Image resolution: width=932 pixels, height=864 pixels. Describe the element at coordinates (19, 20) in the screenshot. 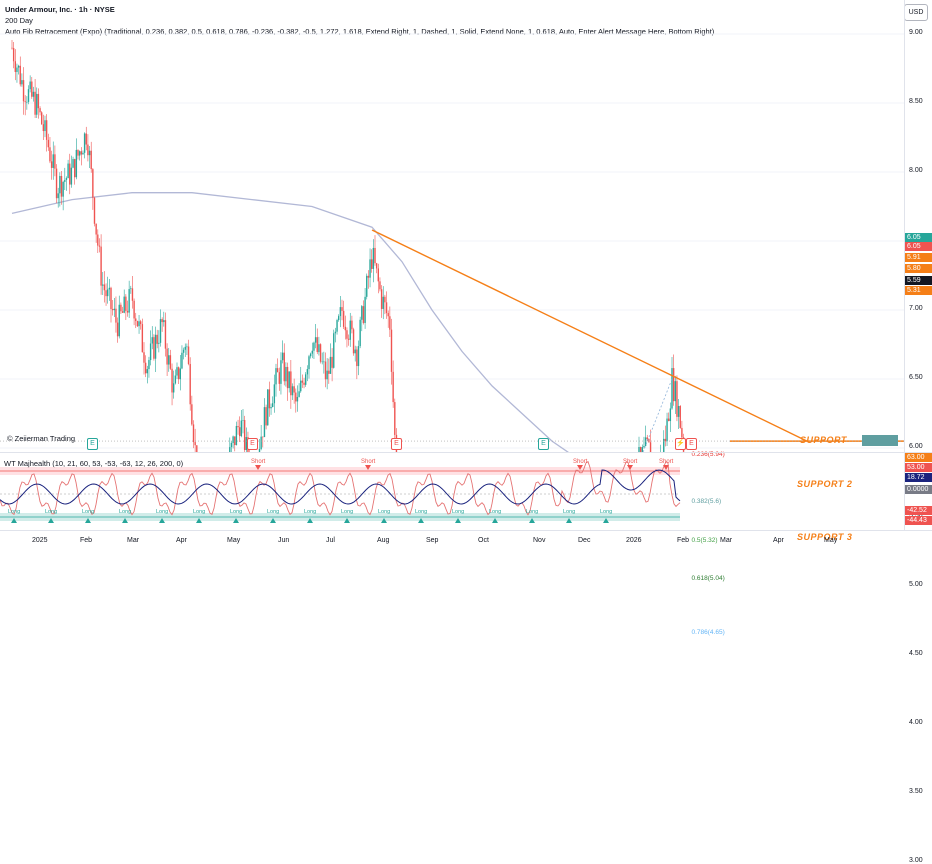

I see `indicator-ma-title: 200 Day` at that location.